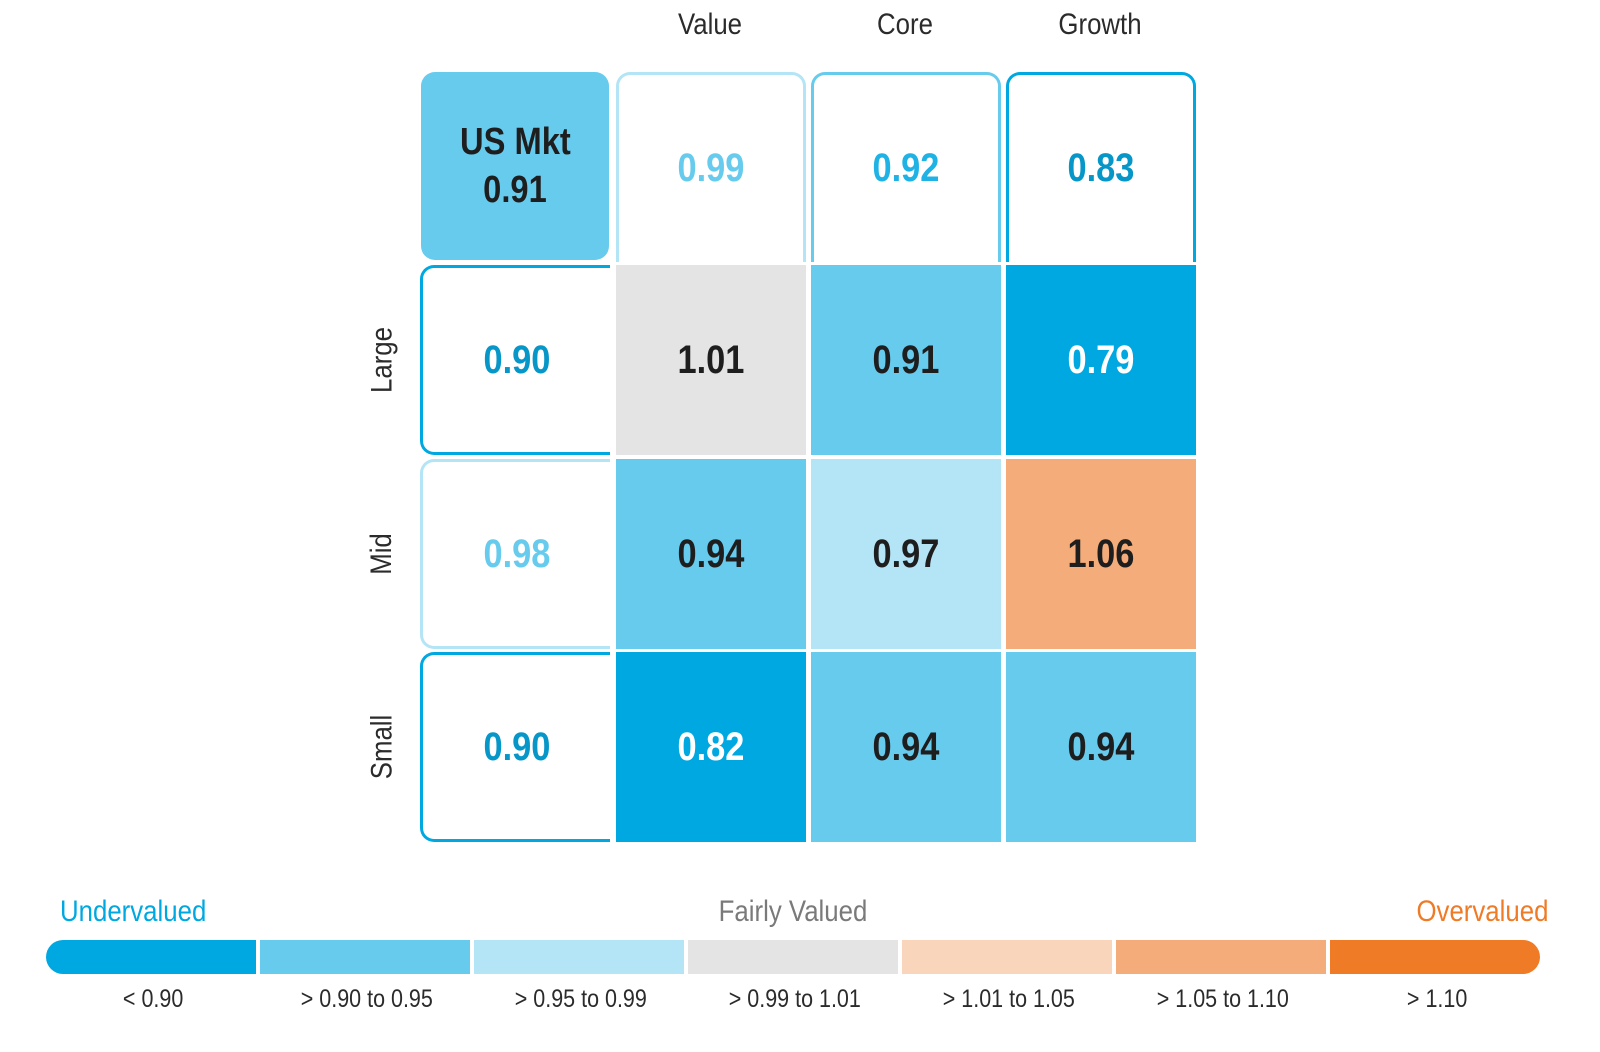  Describe the element at coordinates (793, 911) in the screenshot. I see `legend-fairly-valued: Fairly Valued` at that location.